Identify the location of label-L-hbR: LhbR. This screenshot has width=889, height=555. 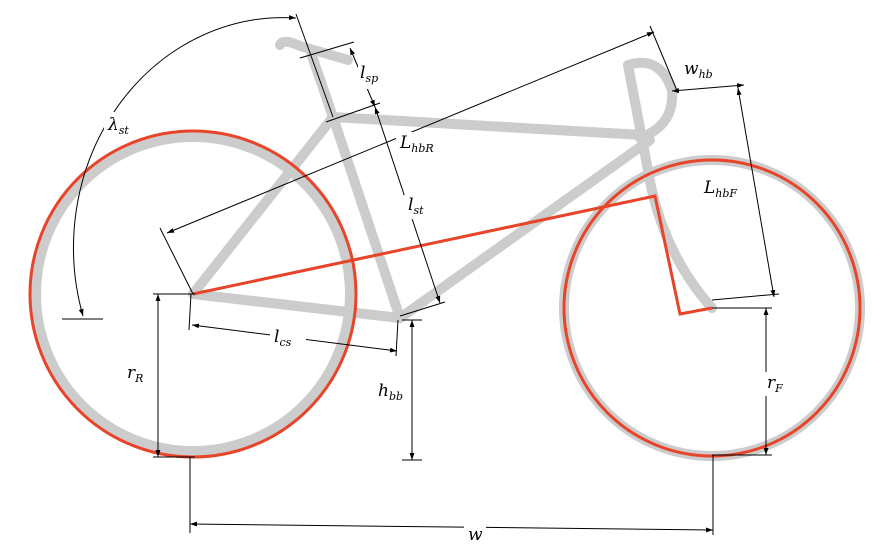
(416, 144).